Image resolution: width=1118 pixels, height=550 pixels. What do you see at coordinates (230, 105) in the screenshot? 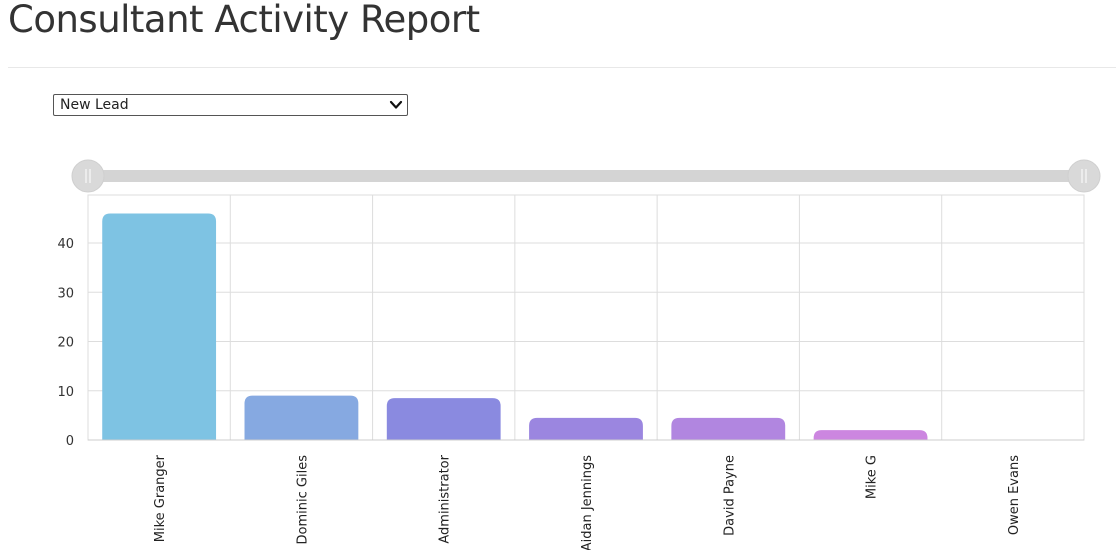
I see `activity-type-select: New Lead` at bounding box center [230, 105].